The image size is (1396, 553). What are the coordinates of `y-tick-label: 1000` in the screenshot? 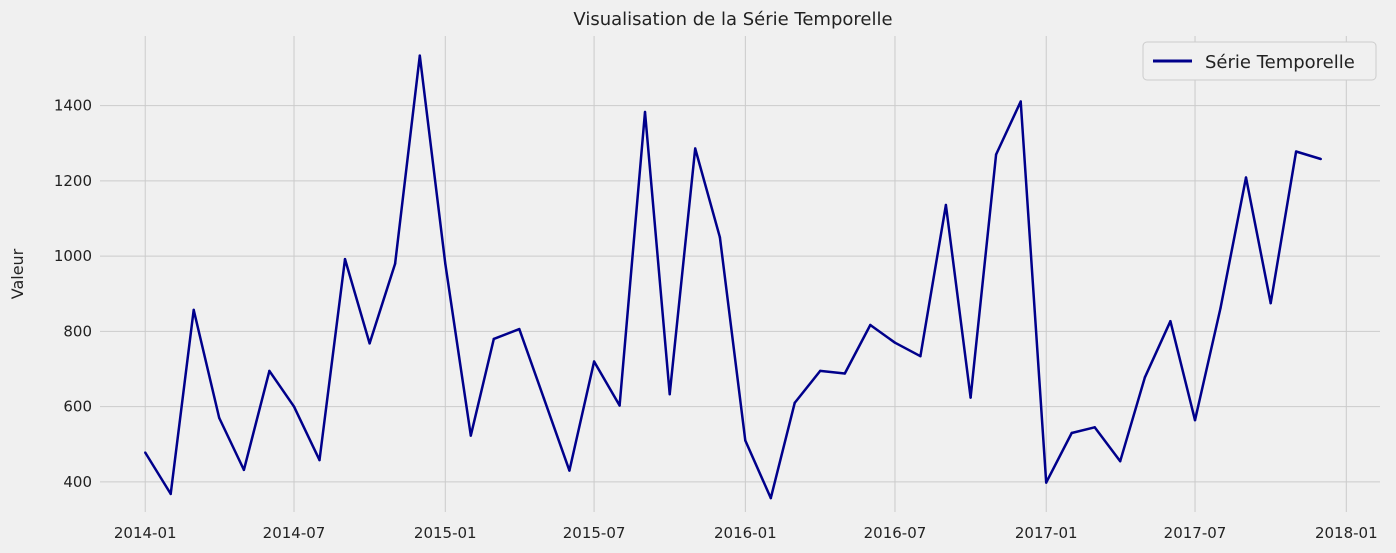 It's located at (73, 256).